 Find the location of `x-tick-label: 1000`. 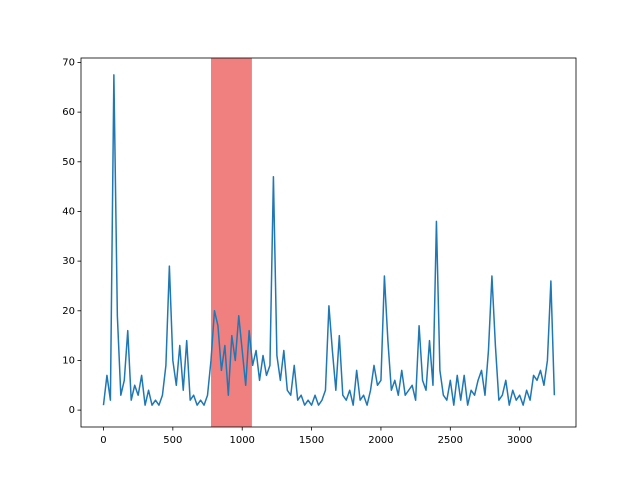

x-tick-label: 1000 is located at coordinates (241, 440).